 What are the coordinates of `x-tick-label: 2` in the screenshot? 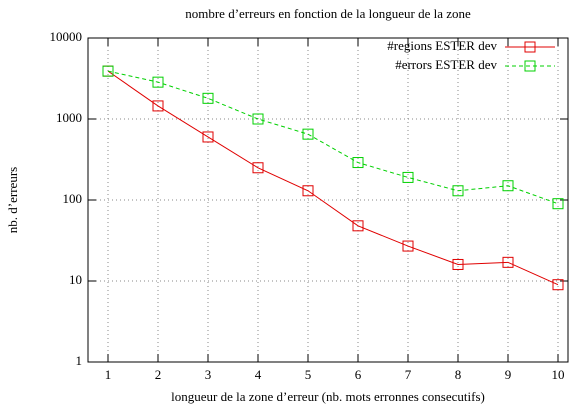 It's located at (158, 374).